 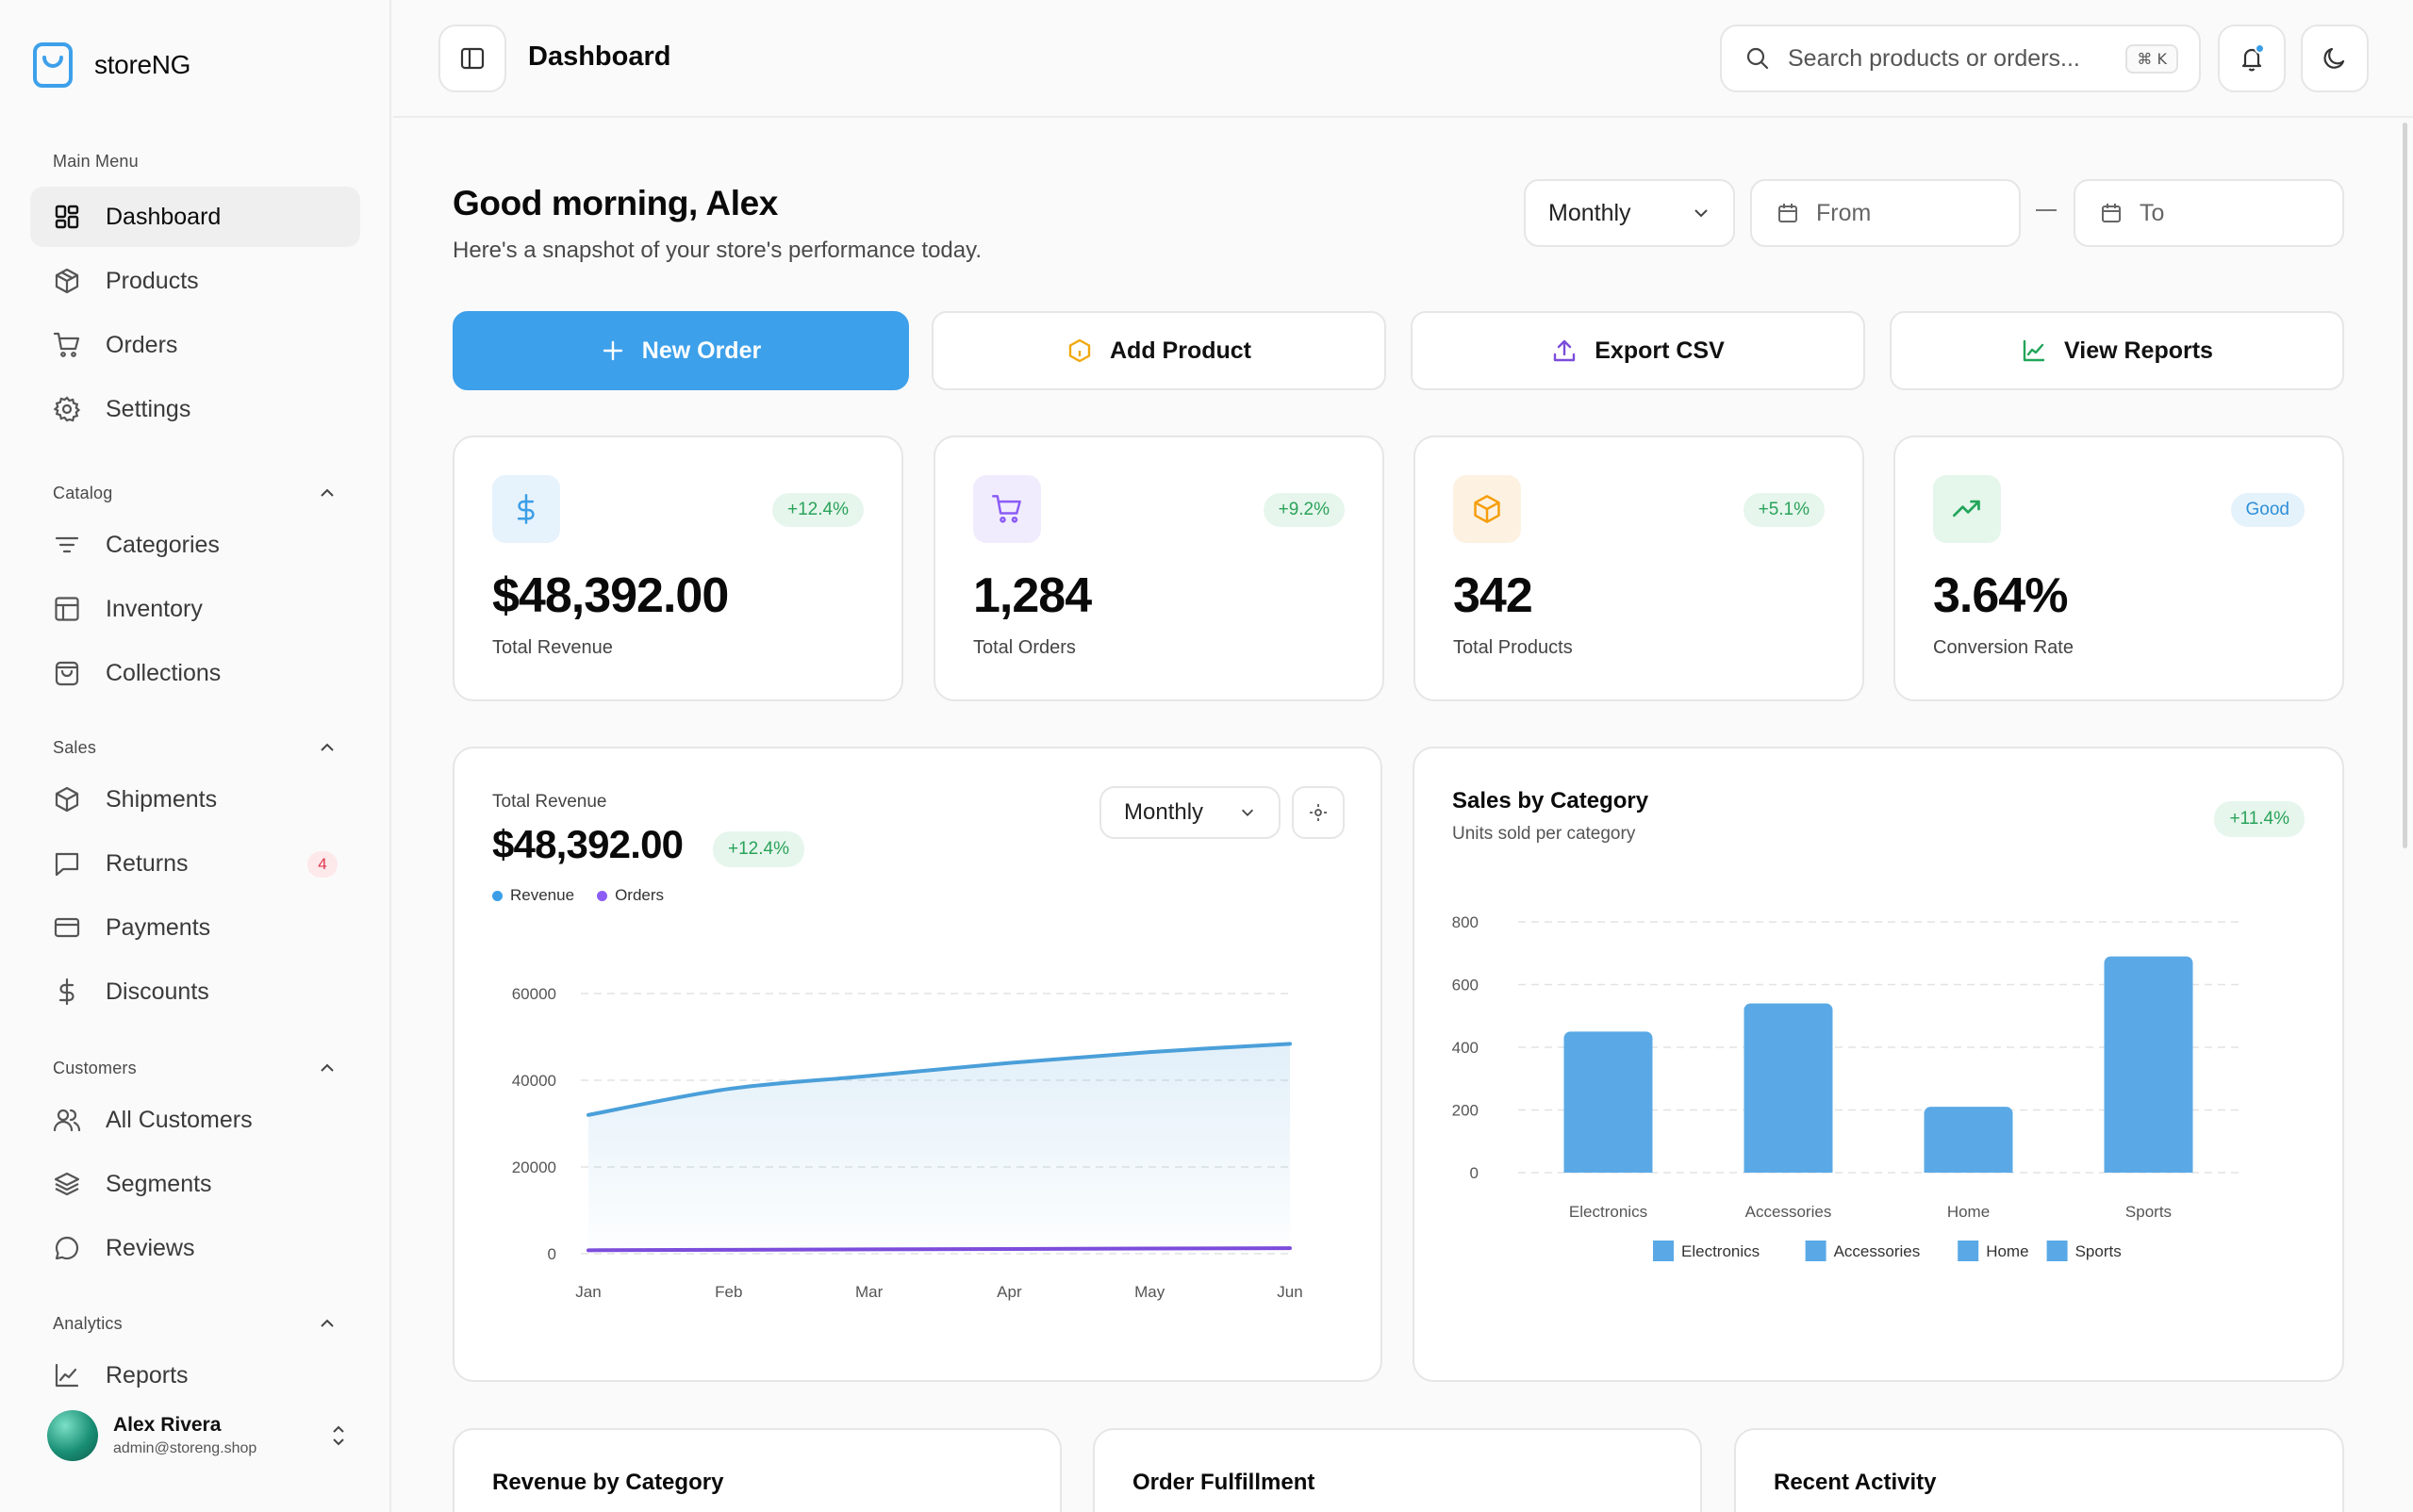 I want to click on legend-item-accessories: Accessories, so click(x=1862, y=1251).